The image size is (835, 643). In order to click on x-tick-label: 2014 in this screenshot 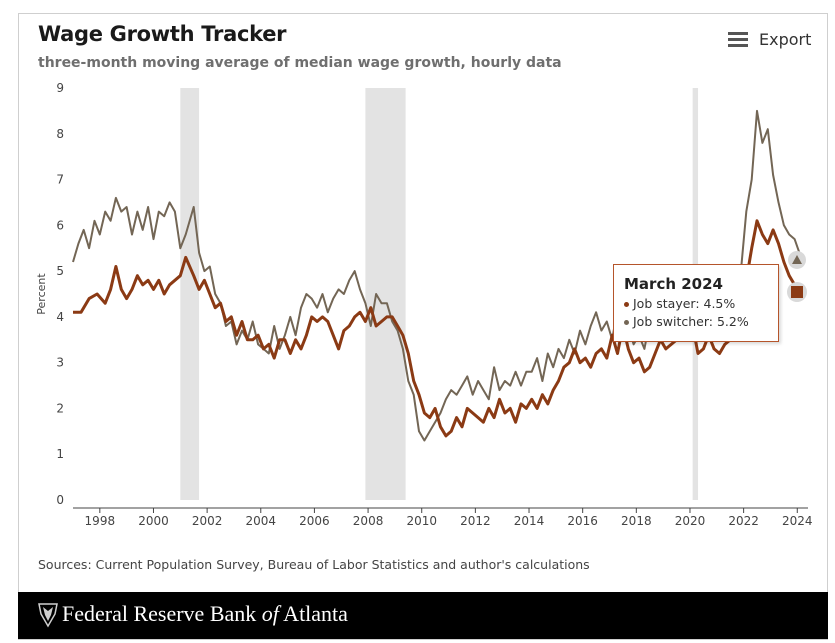, I will do `click(529, 521)`.